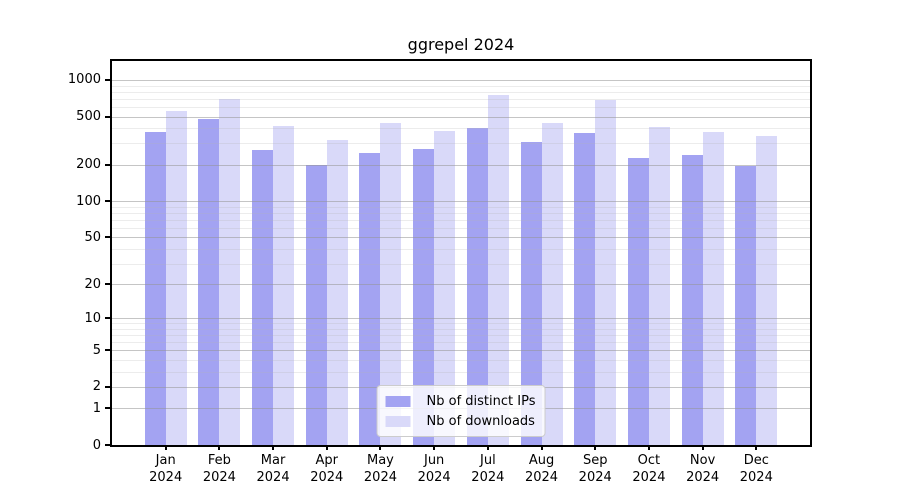 This screenshot has width=900, height=500. What do you see at coordinates (445, 288) in the screenshot?
I see `bar-downloads-jun` at bounding box center [445, 288].